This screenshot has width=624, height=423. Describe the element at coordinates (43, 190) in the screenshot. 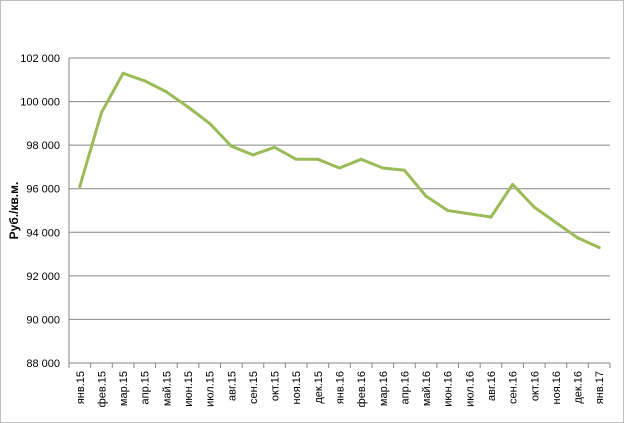

I see `y-tick-label: 96 000` at that location.